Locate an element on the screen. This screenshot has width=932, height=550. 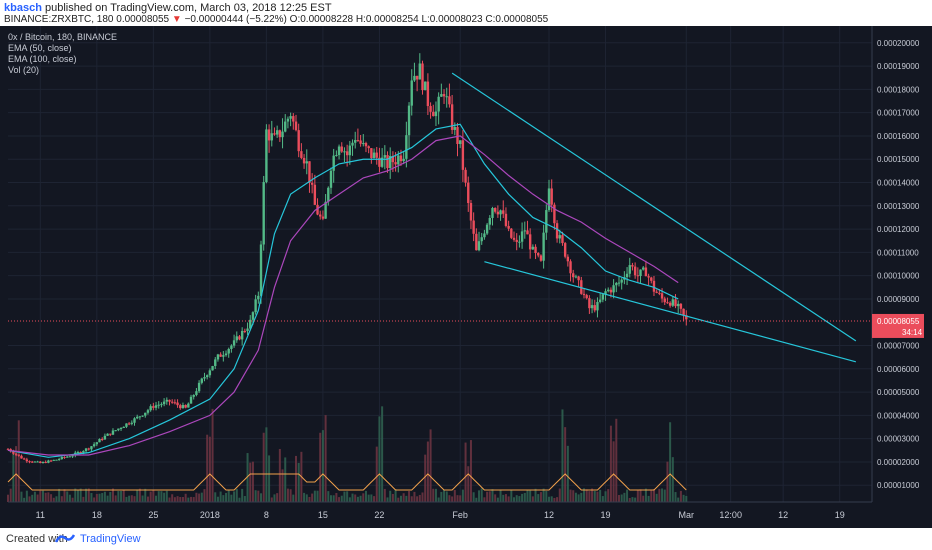
x-tick-label: 12 is located at coordinates (549, 515).